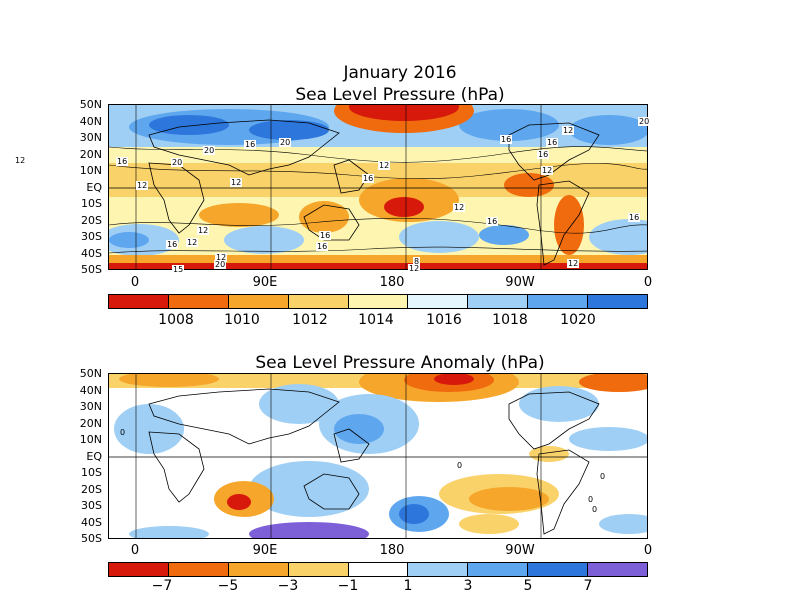 Image resolution: width=800 pixels, height=600 pixels. I want to click on colorbar, so click(378, 301).